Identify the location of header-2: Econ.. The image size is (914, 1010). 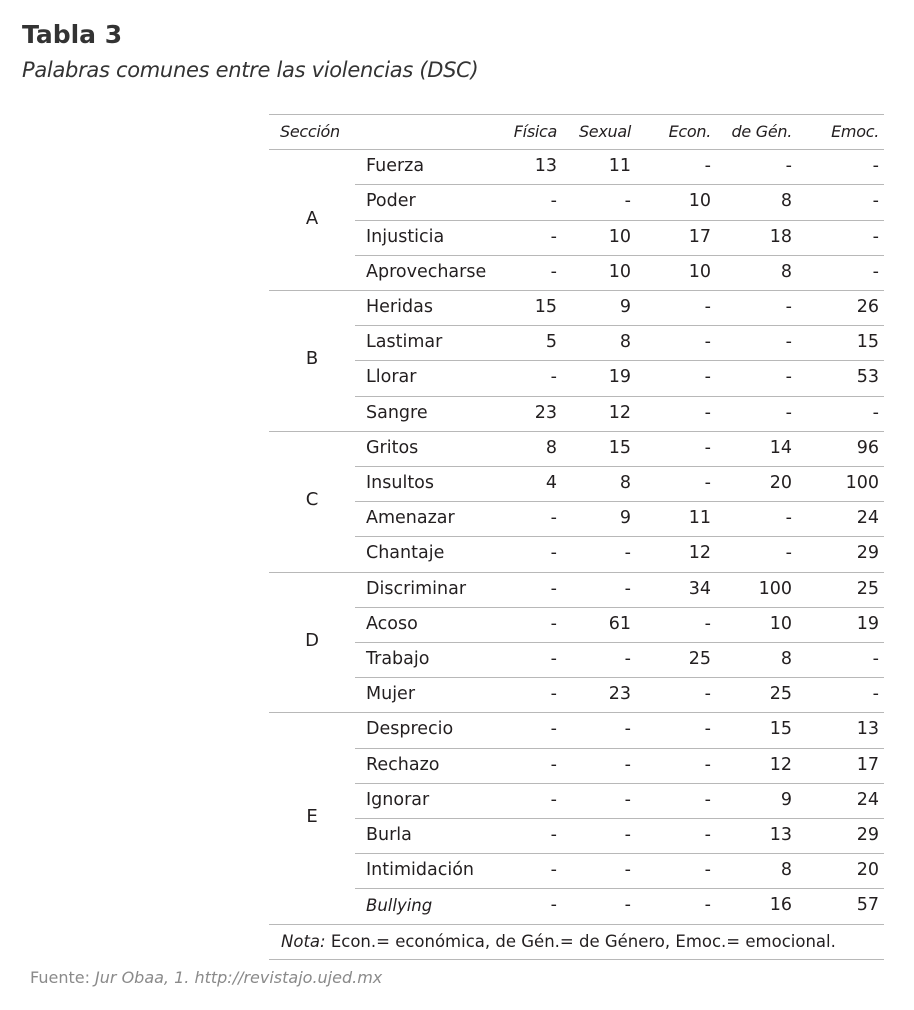
(690, 131).